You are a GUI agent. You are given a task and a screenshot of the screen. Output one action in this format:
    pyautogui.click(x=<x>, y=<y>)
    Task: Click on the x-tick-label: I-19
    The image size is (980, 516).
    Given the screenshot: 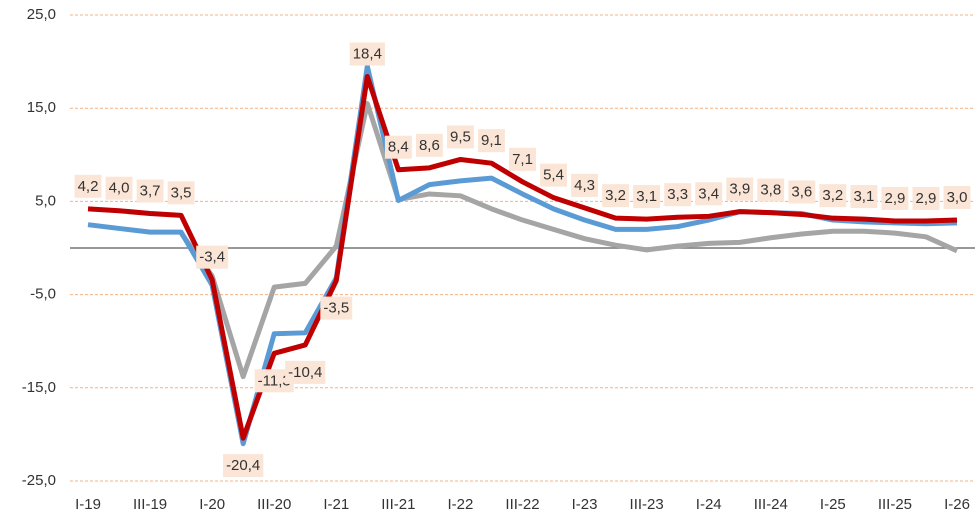 What is the action you would take?
    pyautogui.click(x=88, y=504)
    